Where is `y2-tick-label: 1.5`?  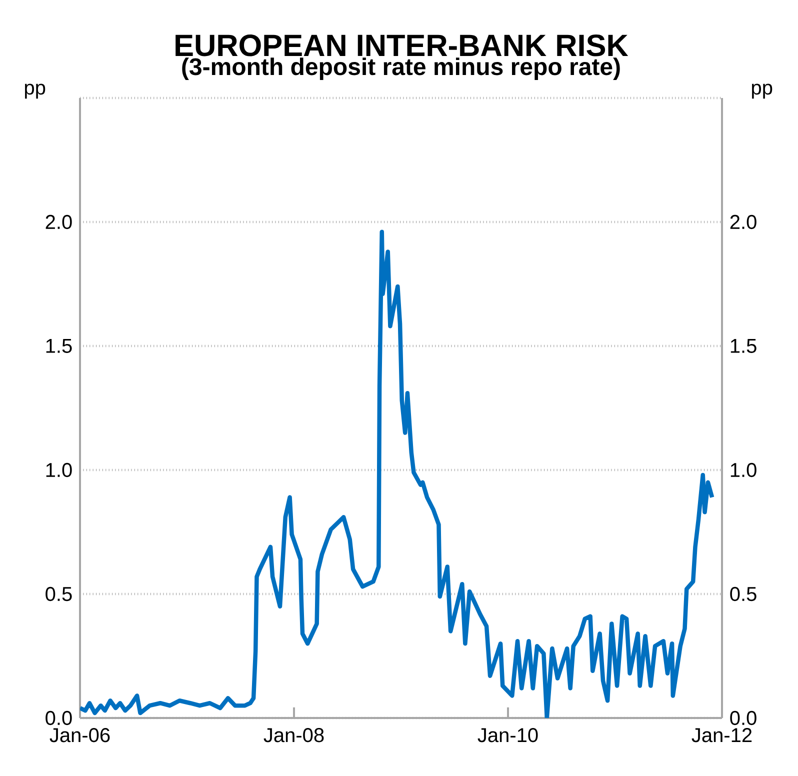 y2-tick-label: 1.5 is located at coordinates (743, 346).